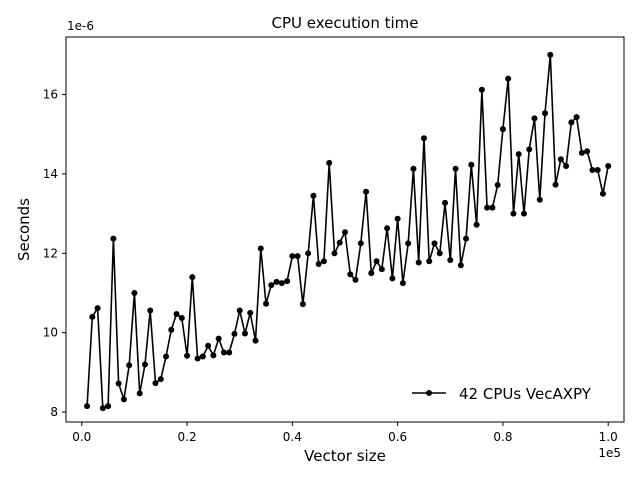 This screenshot has height=480, width=640. What do you see at coordinates (50, 253) in the screenshot?
I see `y-tick-label: 12` at bounding box center [50, 253].